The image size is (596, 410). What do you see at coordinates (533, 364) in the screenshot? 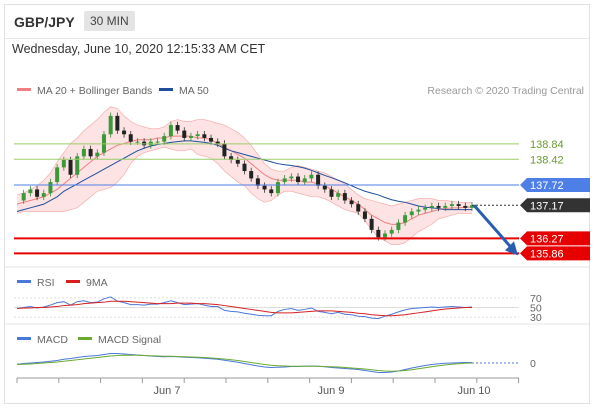
I see `macd-tick-label: 0` at bounding box center [533, 364].